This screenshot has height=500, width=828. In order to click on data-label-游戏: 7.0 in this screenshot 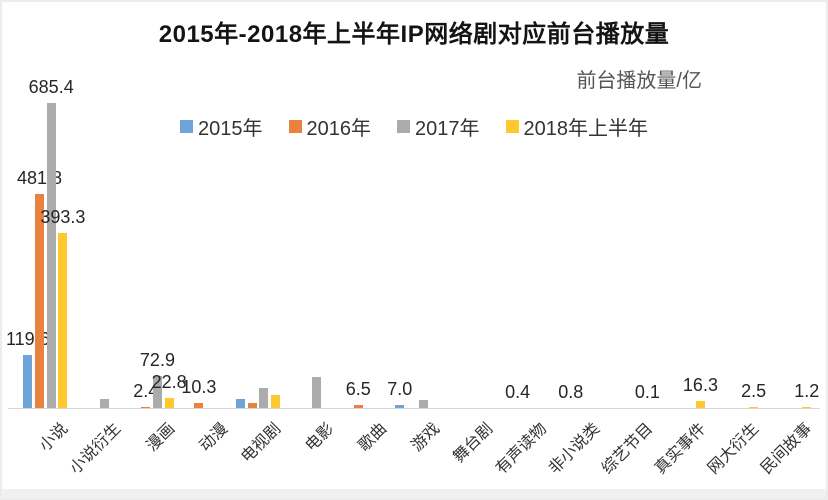, I will do `click(400, 389)`.